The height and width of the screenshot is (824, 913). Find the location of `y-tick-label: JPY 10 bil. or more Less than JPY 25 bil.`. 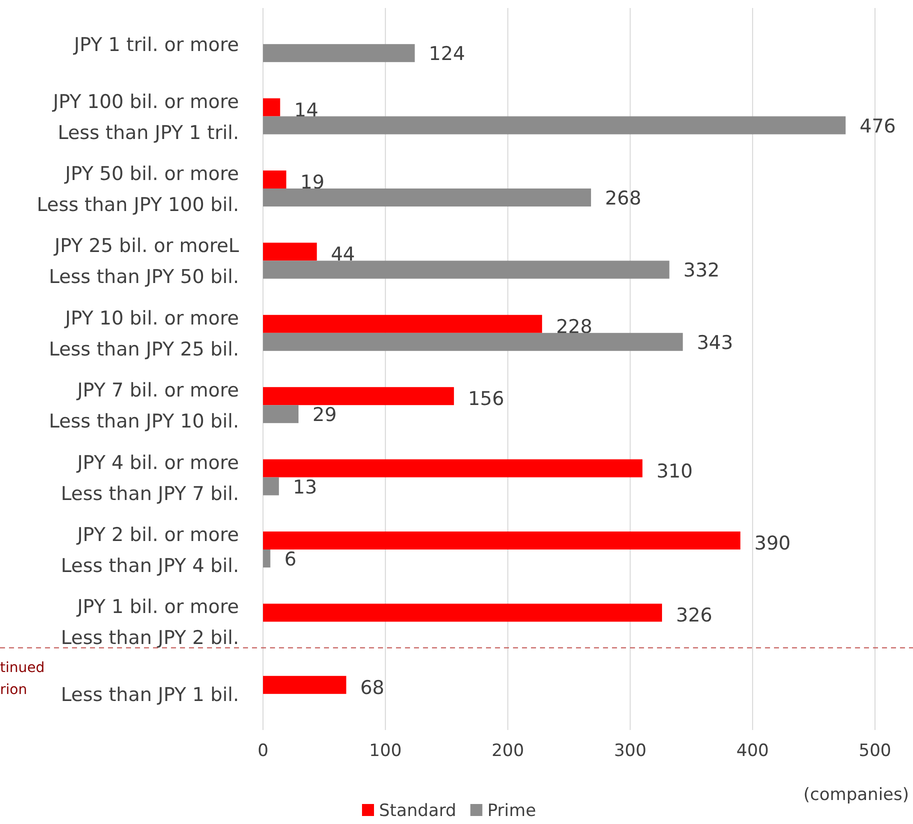

y-tick-label: JPY 10 bil. or more Less than JPY 25 bil. is located at coordinates (143, 333).